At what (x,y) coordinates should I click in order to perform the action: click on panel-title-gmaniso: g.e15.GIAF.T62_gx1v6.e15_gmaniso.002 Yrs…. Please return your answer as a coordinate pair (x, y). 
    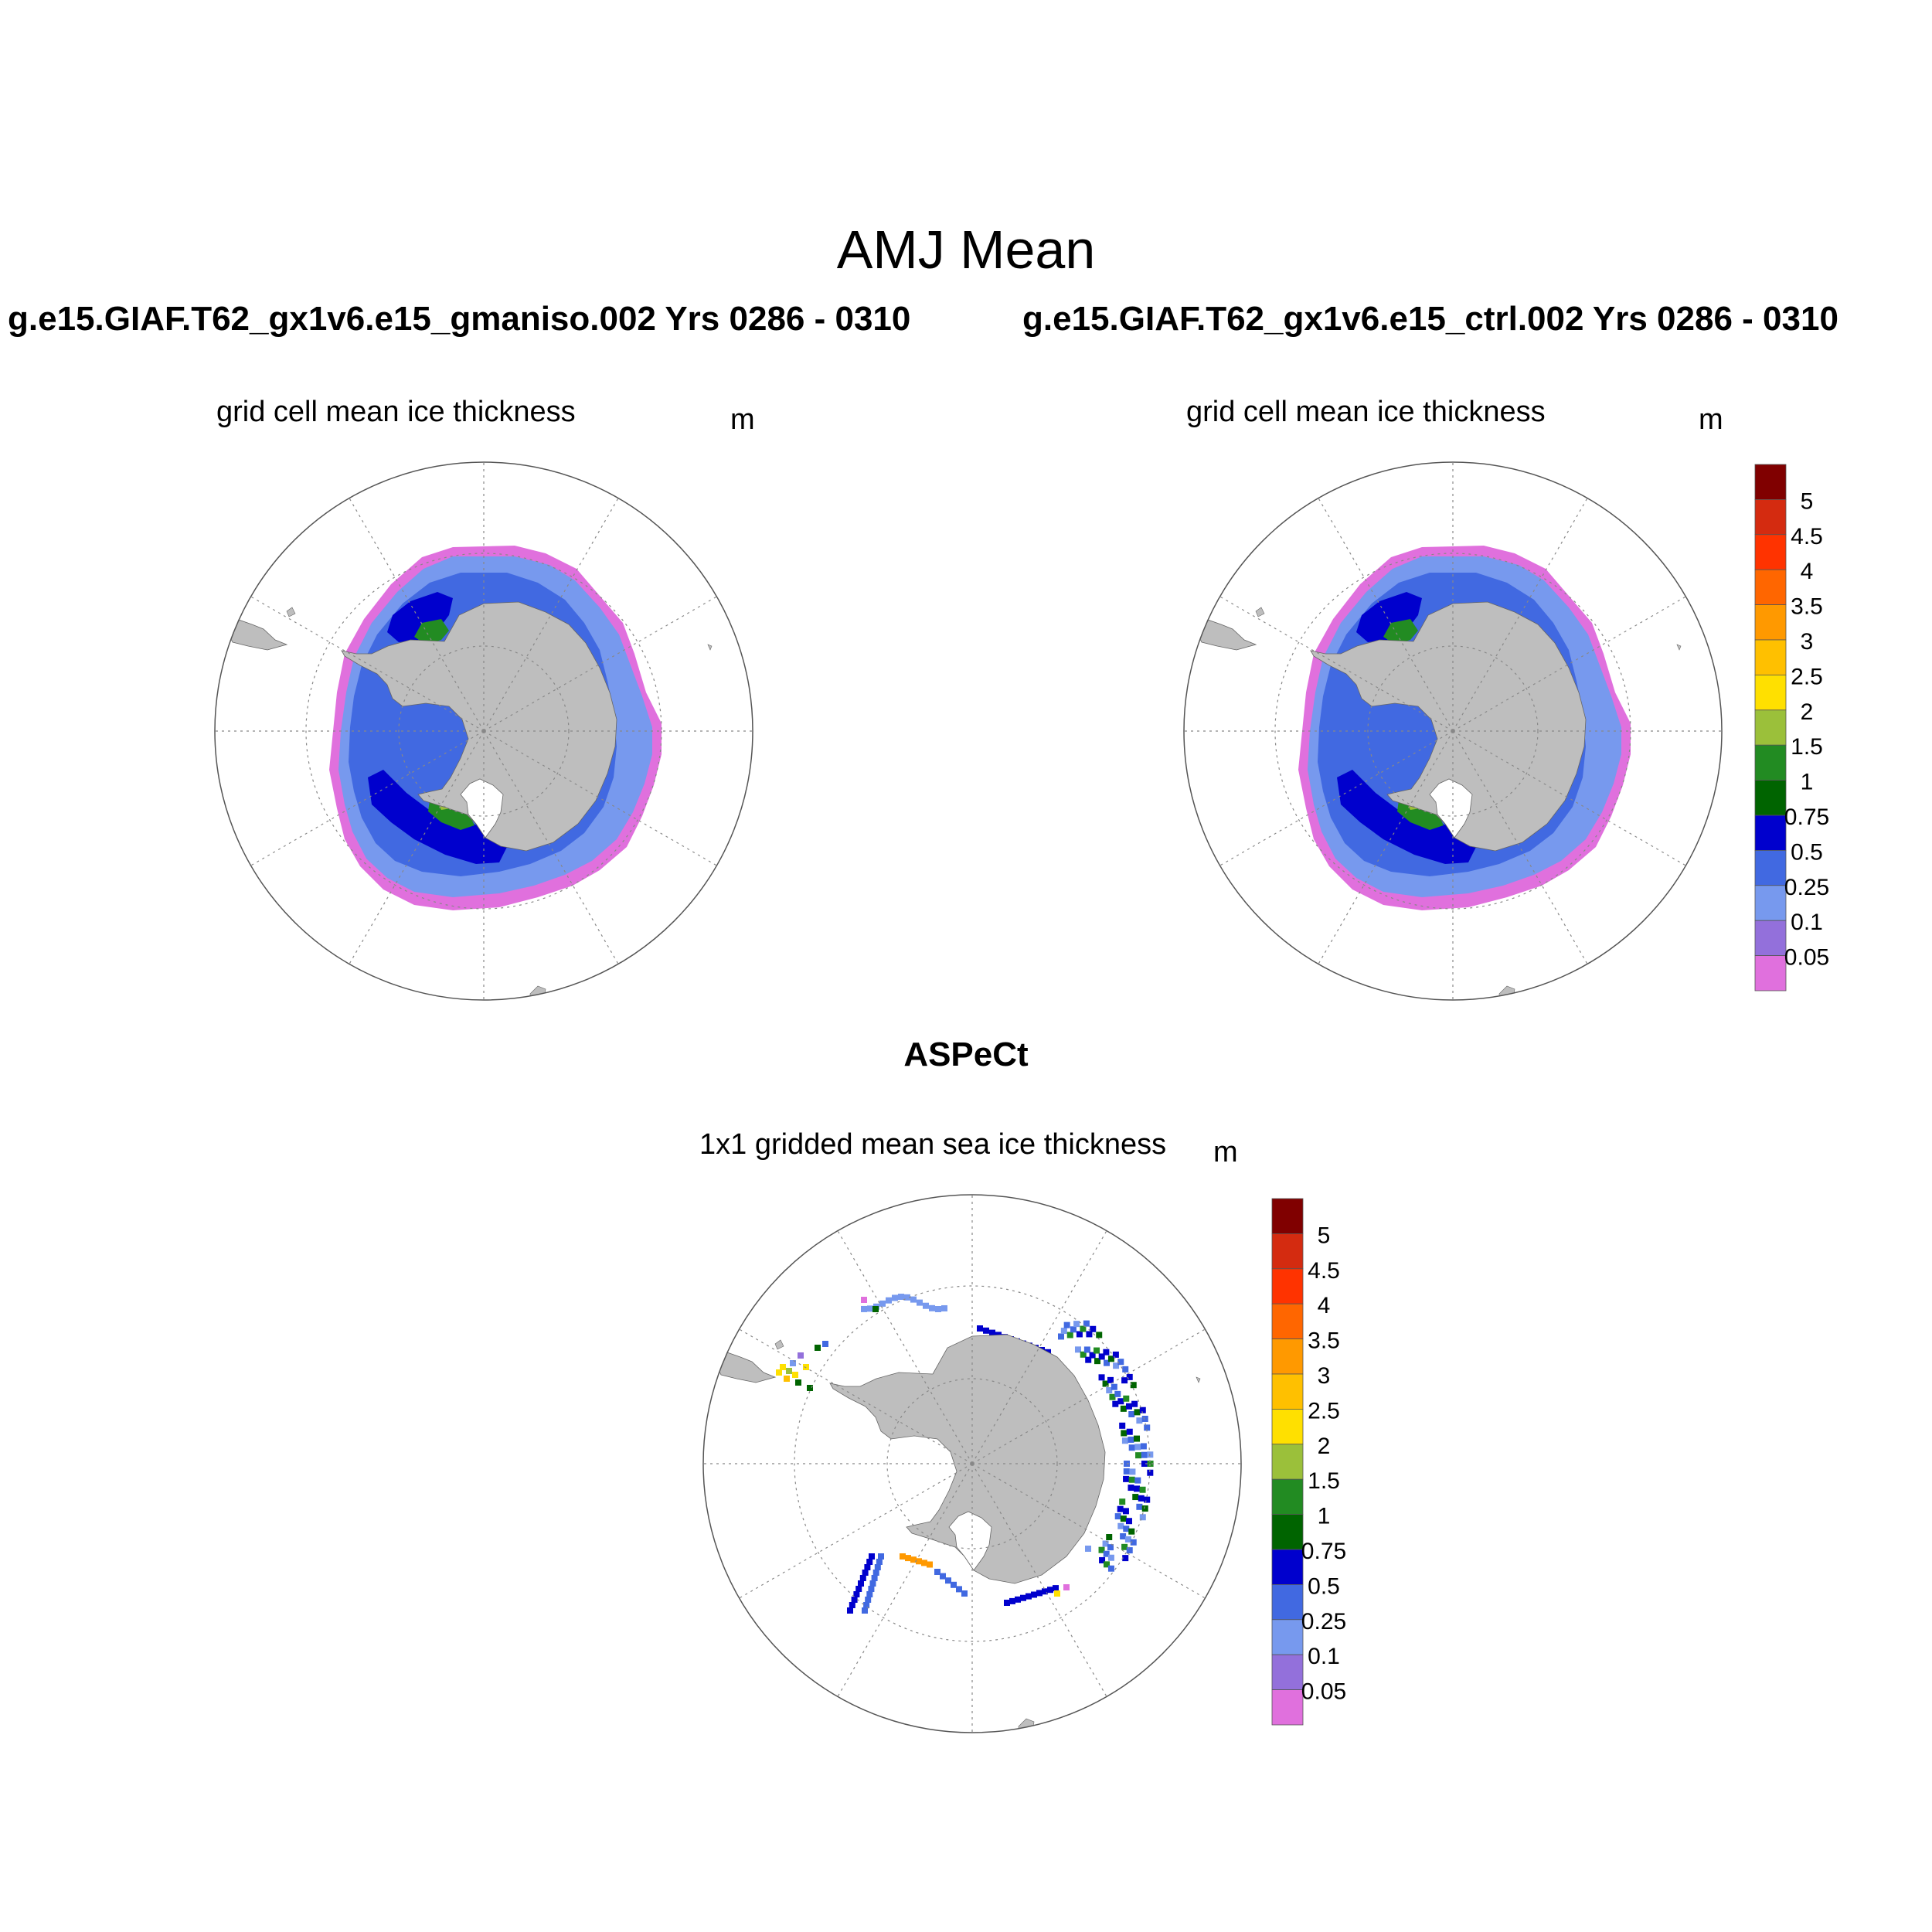
    Looking at the image, I should click on (460, 319).